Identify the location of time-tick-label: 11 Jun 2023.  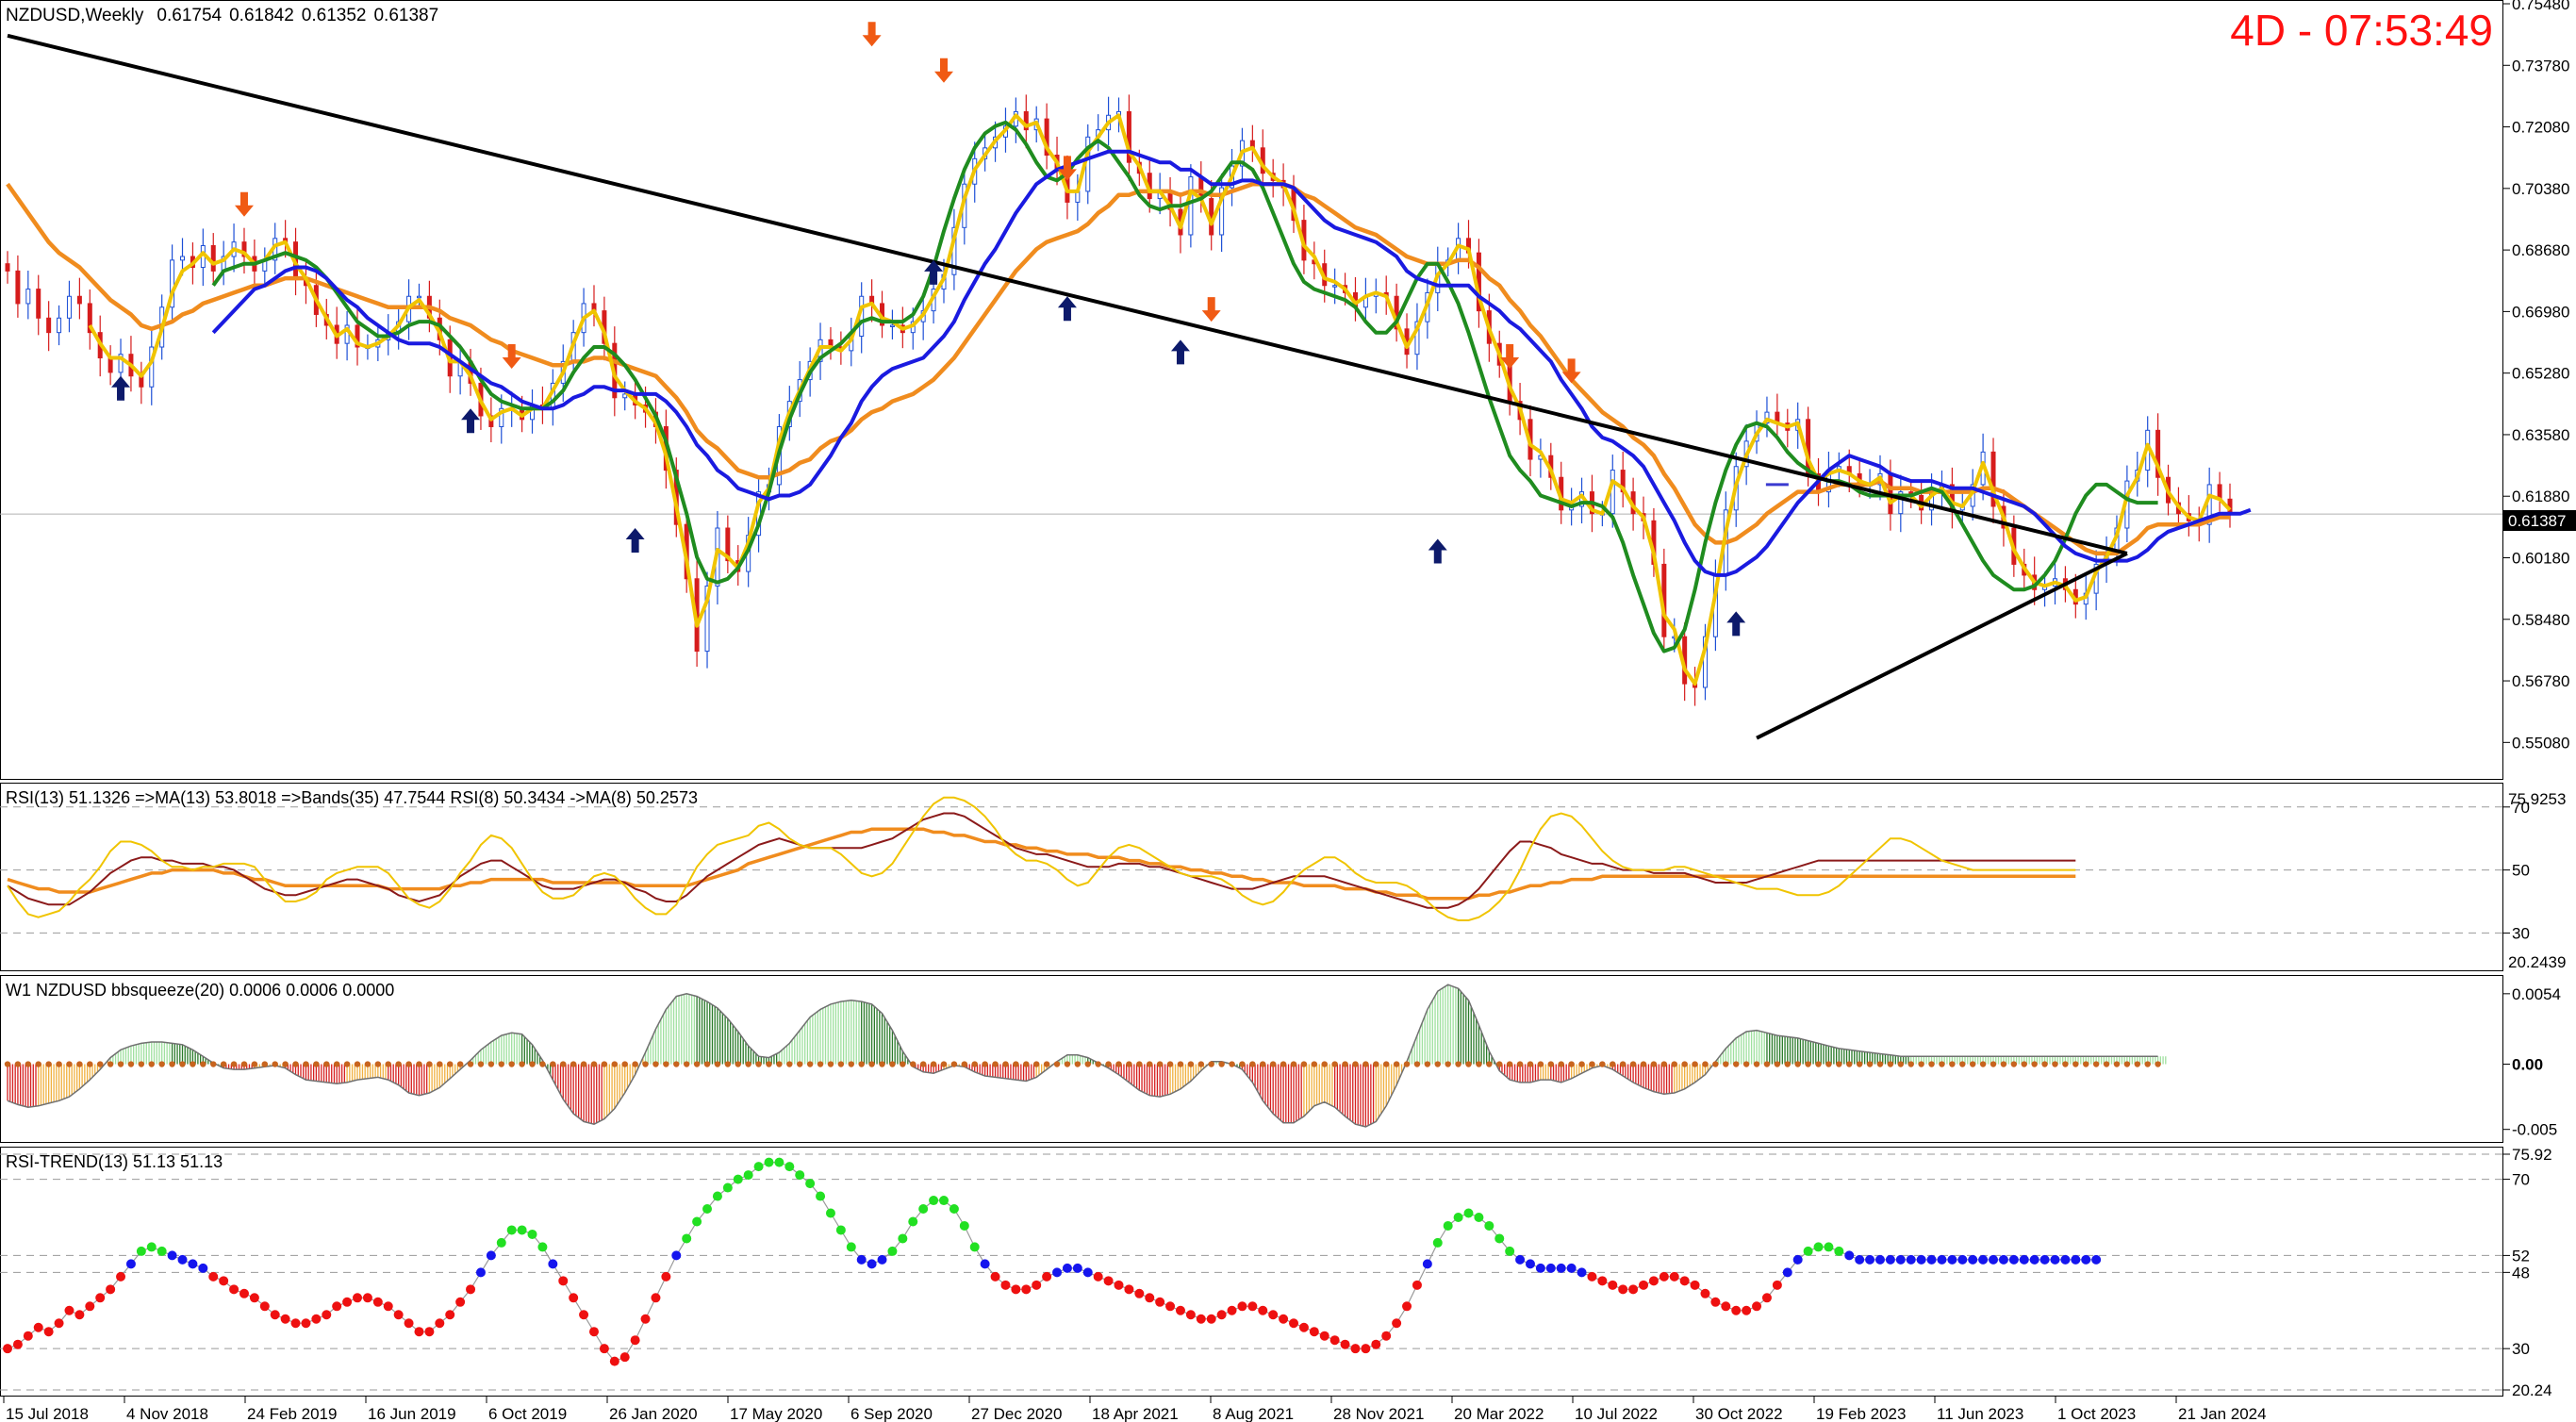
(1980, 1413).